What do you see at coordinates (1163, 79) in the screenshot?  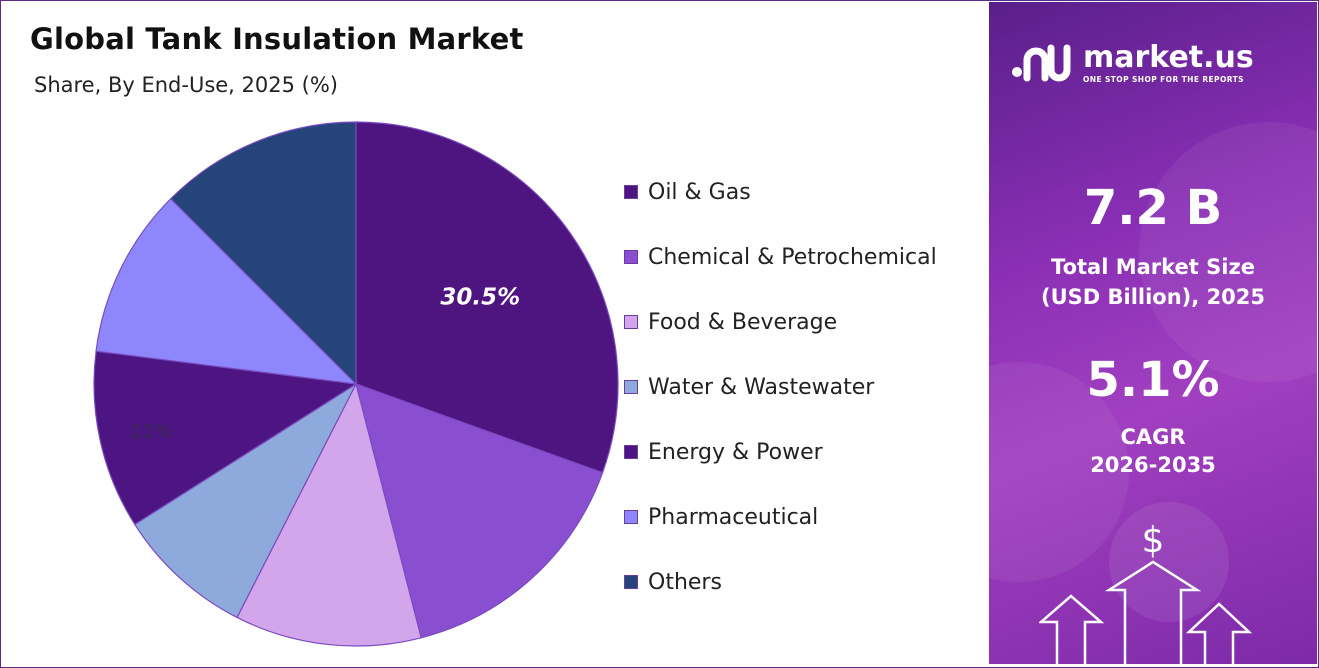 I see `brand-tagline: ONE STOP SHOP FOR THE REPORTS` at bounding box center [1163, 79].